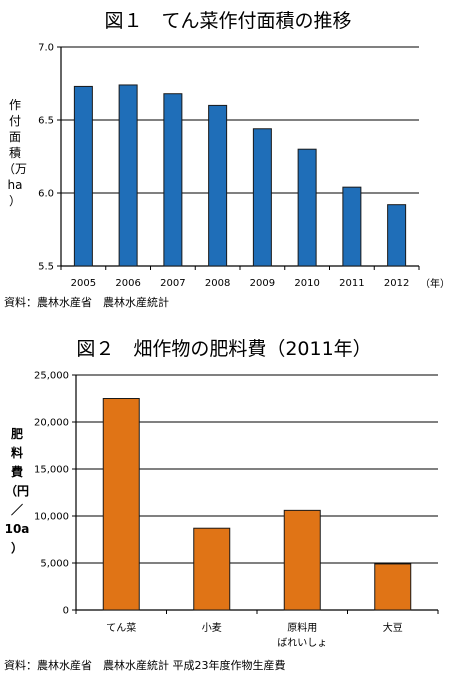  What do you see at coordinates (127, 283) in the screenshot?
I see `x-tick-label: 2006` at bounding box center [127, 283].